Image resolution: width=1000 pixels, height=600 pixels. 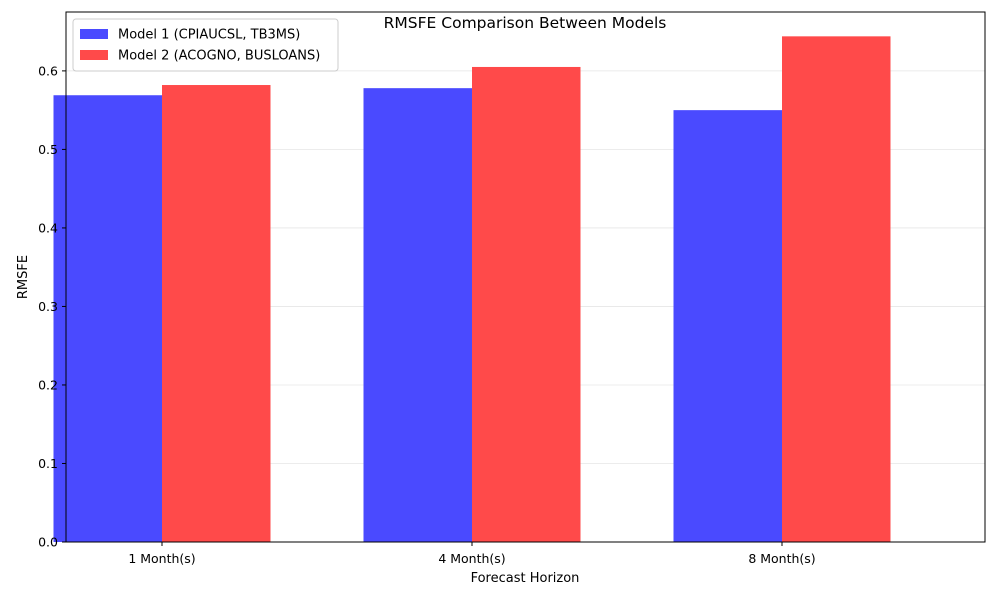 I want to click on y-tick-label: 0.0, so click(x=48, y=542).